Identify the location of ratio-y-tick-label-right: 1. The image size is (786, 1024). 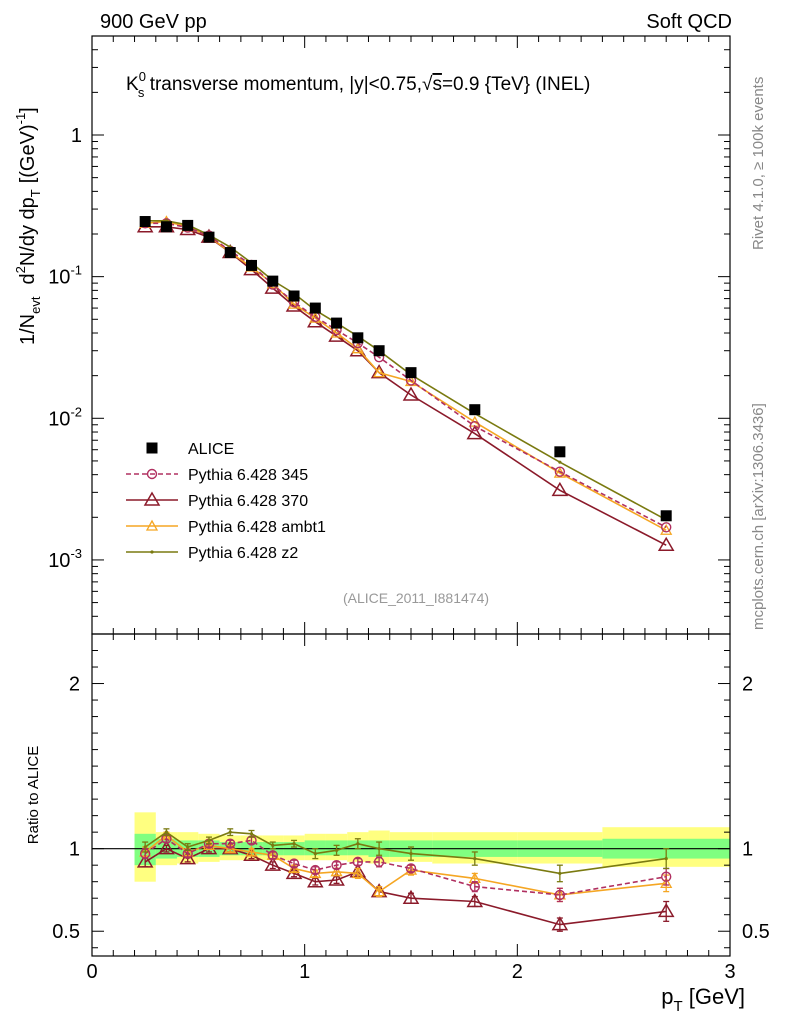
(747, 850).